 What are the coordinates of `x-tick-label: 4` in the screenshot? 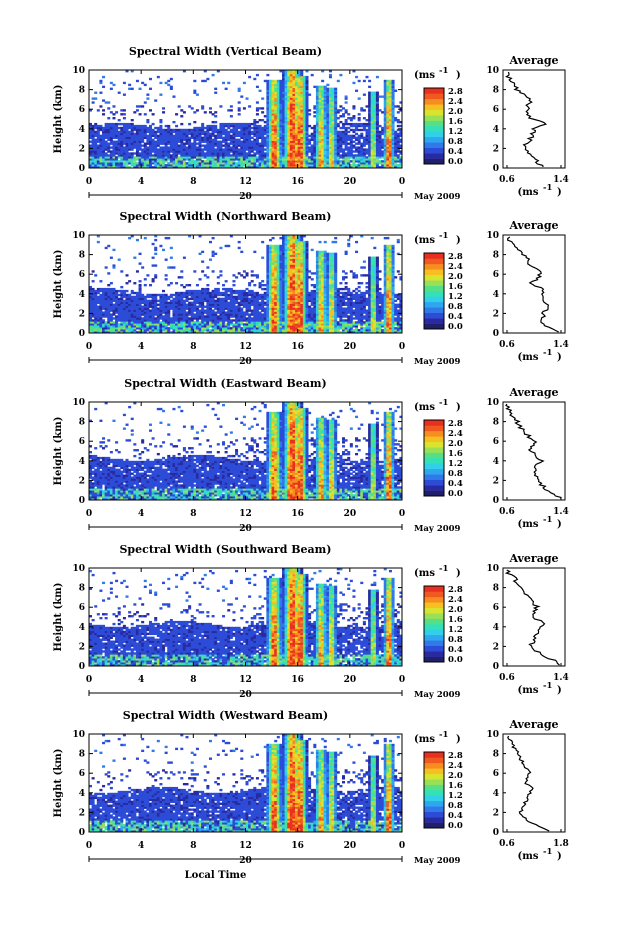 It's located at (141, 182).